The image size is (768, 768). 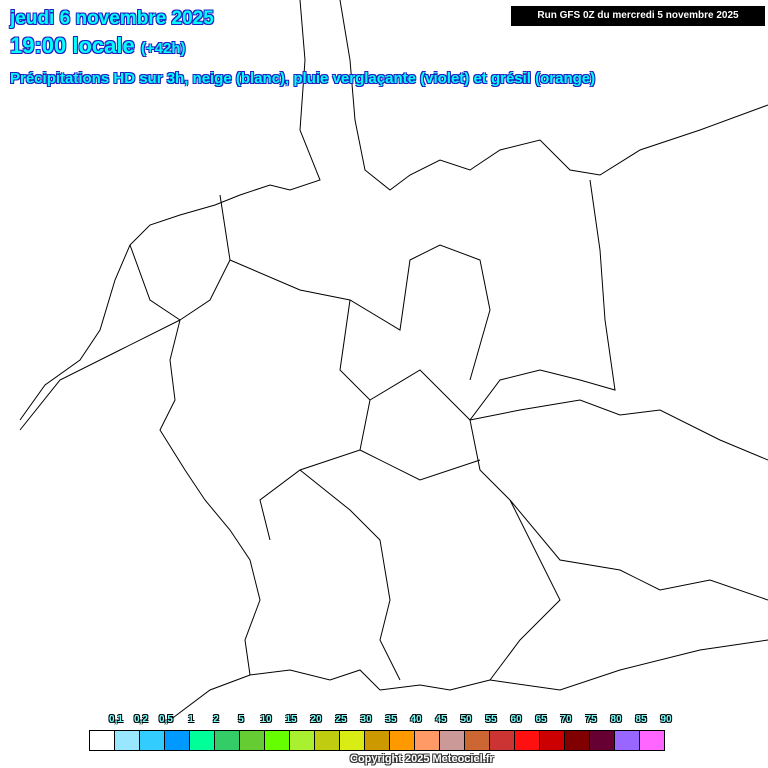 I want to click on forecast-date: jeudi 6 novembre 2025, so click(x=112, y=18).